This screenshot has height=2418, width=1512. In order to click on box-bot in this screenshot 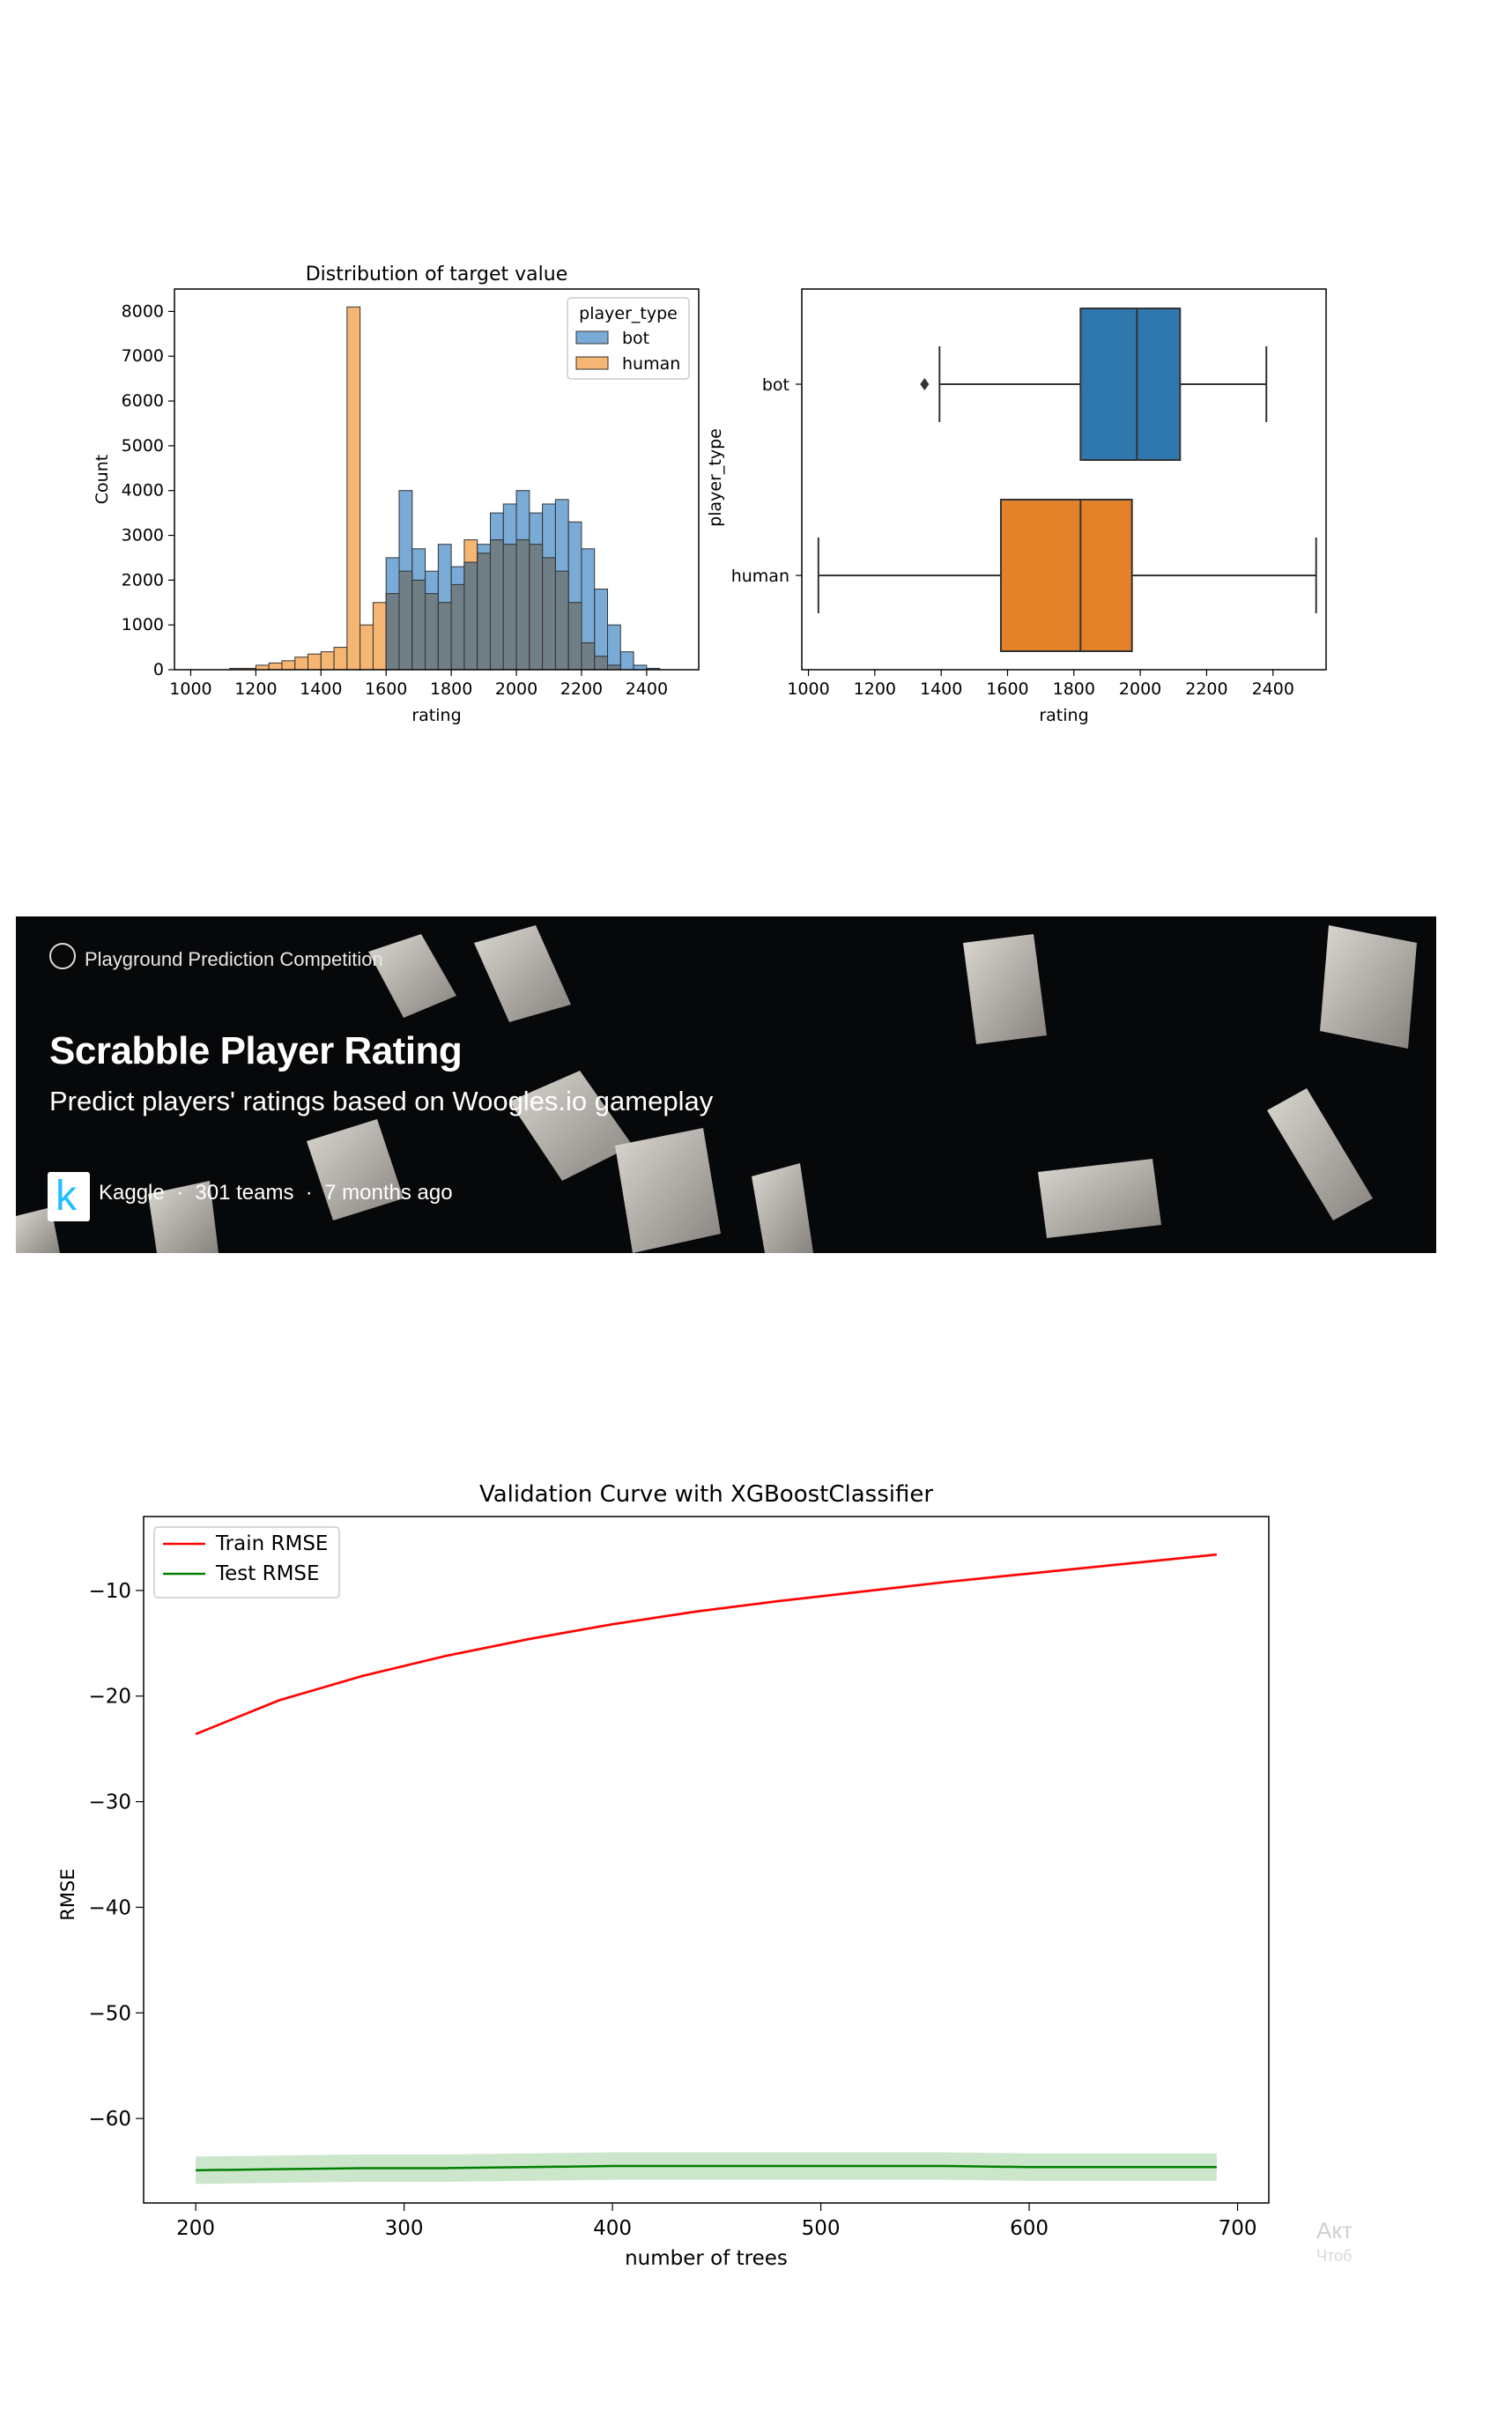, I will do `click(1130, 384)`.